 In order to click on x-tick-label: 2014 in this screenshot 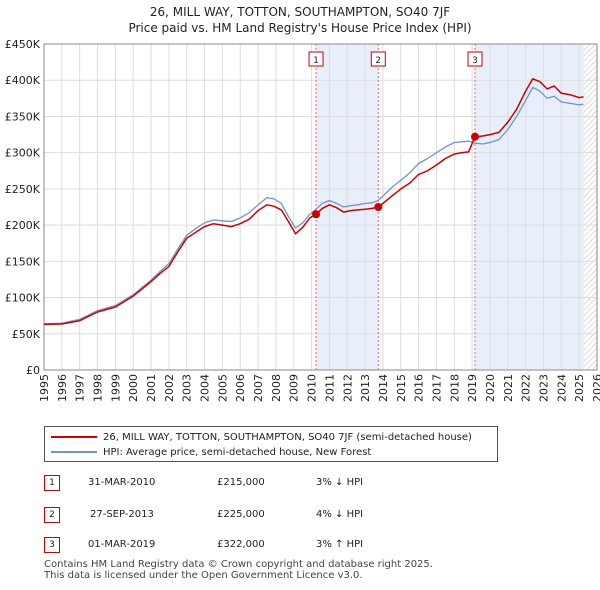, I will do `click(383, 388)`.